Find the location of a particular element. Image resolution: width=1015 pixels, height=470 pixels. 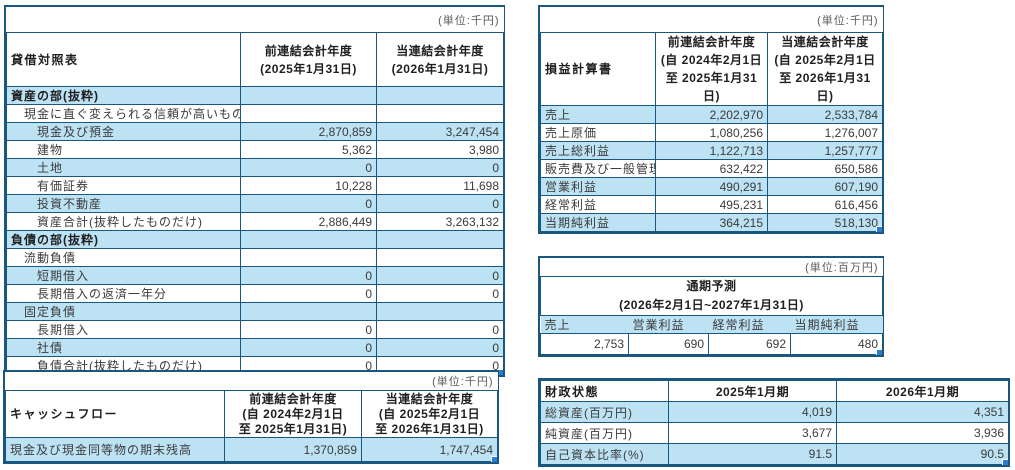

value-cell-curr: 1,257,777 is located at coordinates (825, 150).